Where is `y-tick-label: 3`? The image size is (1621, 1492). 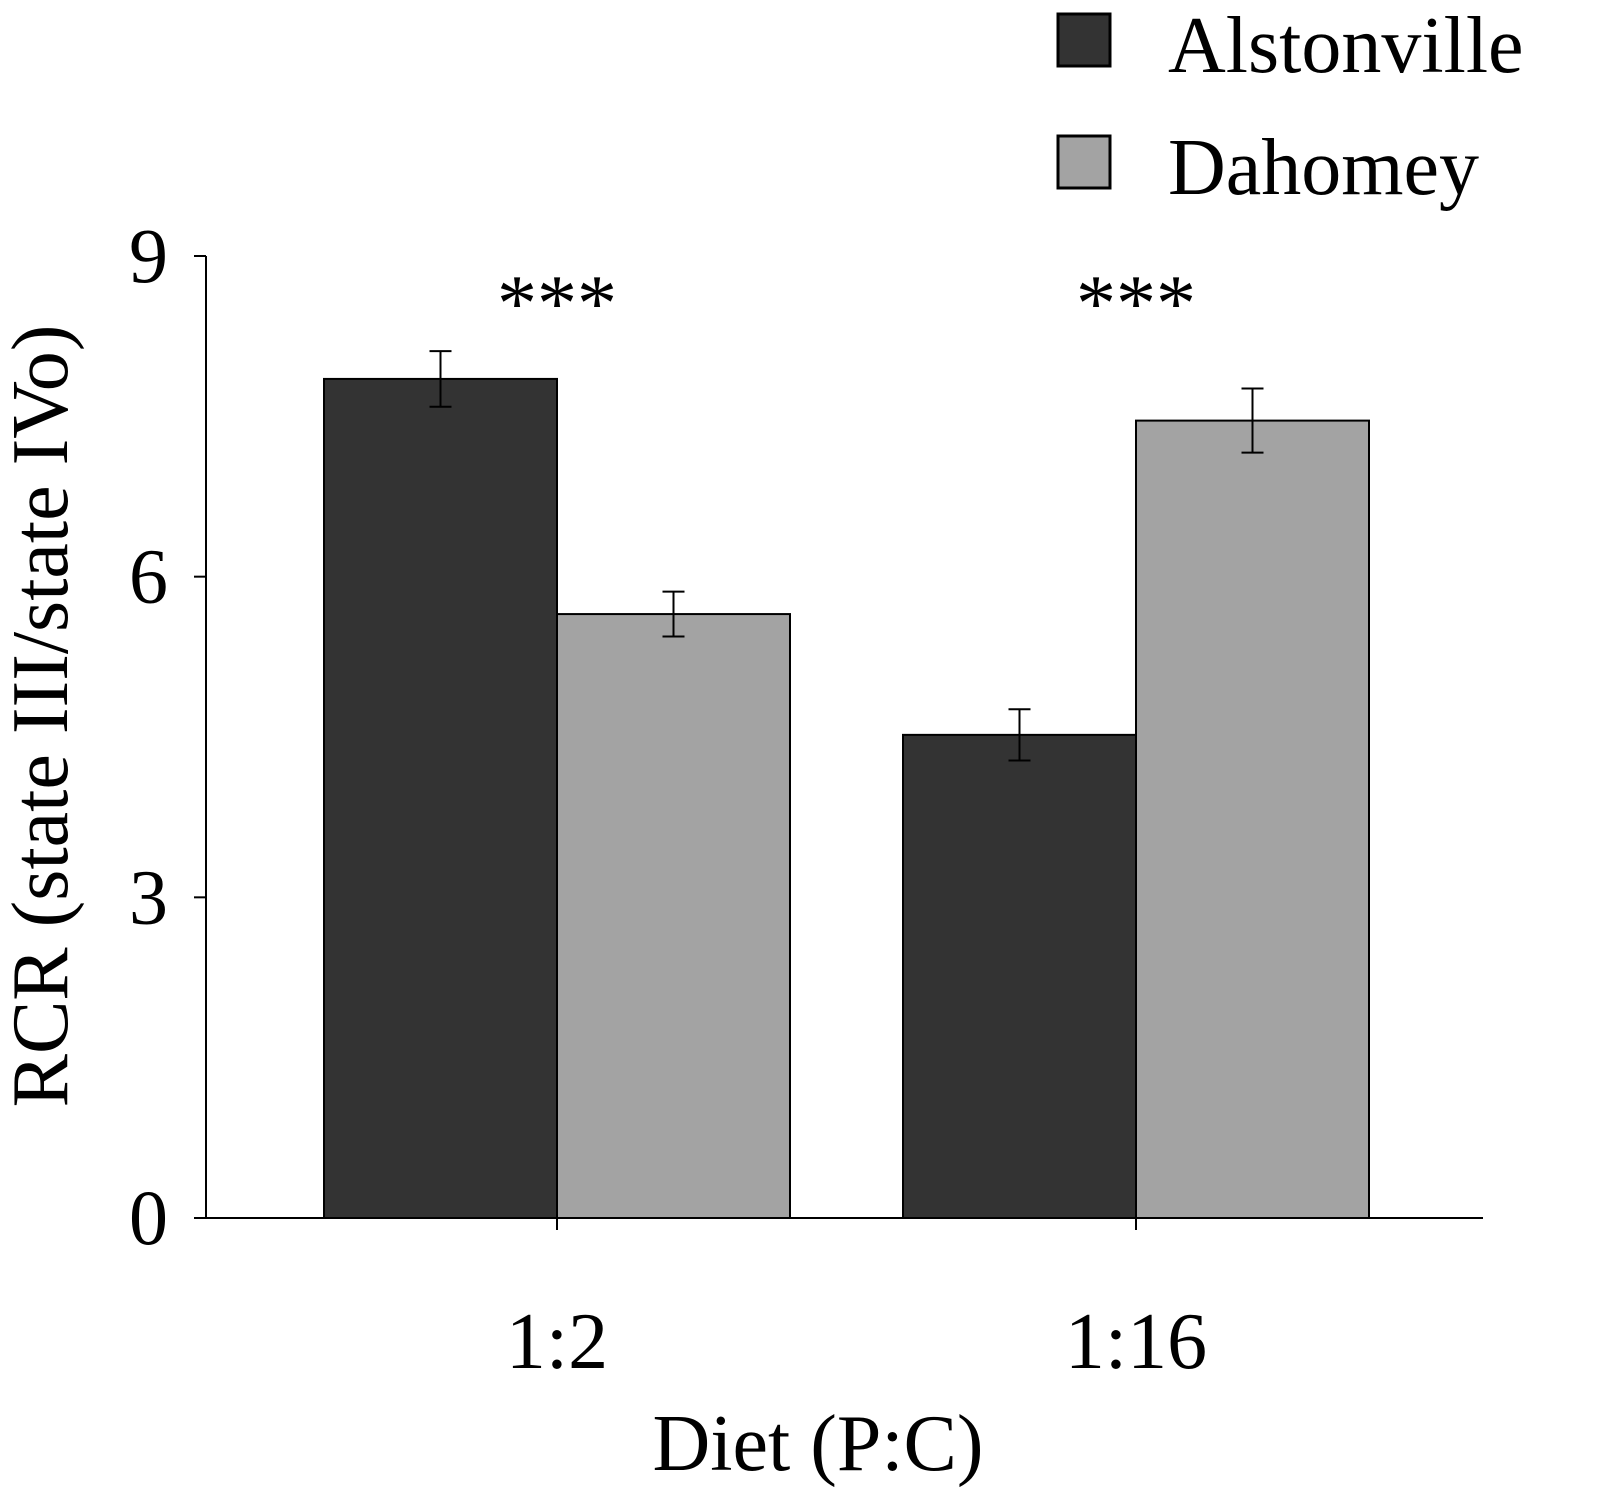 y-tick-label: 3 is located at coordinates (148, 896).